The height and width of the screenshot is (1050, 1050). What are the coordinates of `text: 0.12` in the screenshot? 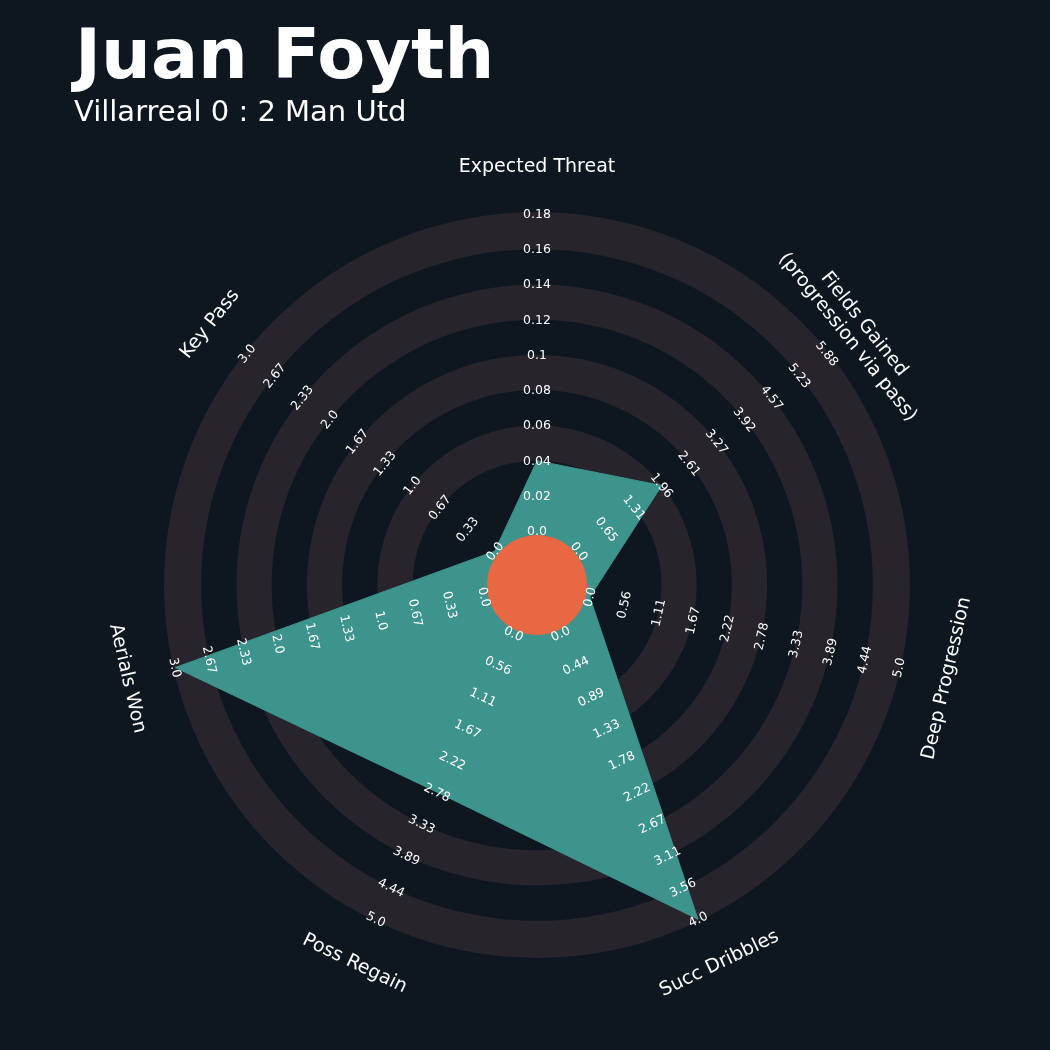 It's located at (537, 319).